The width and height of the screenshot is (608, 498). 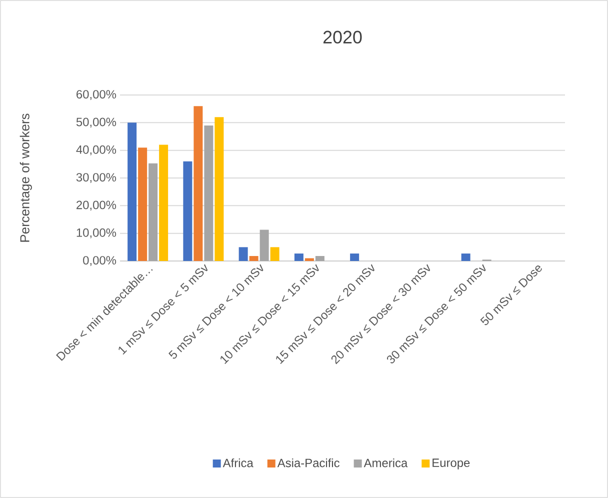 I want to click on y-tick-label: 40,00%, so click(x=96, y=150).